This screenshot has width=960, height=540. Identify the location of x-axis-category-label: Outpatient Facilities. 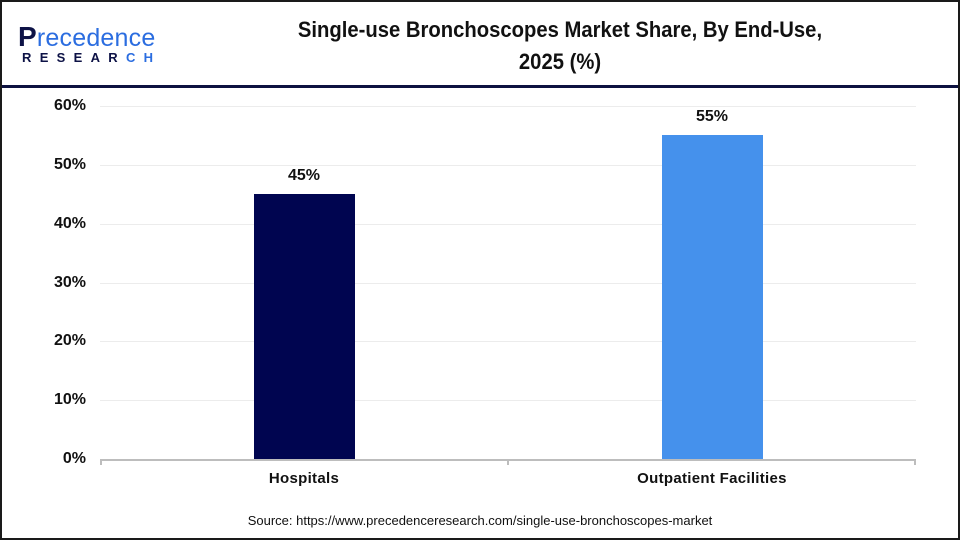
(712, 478).